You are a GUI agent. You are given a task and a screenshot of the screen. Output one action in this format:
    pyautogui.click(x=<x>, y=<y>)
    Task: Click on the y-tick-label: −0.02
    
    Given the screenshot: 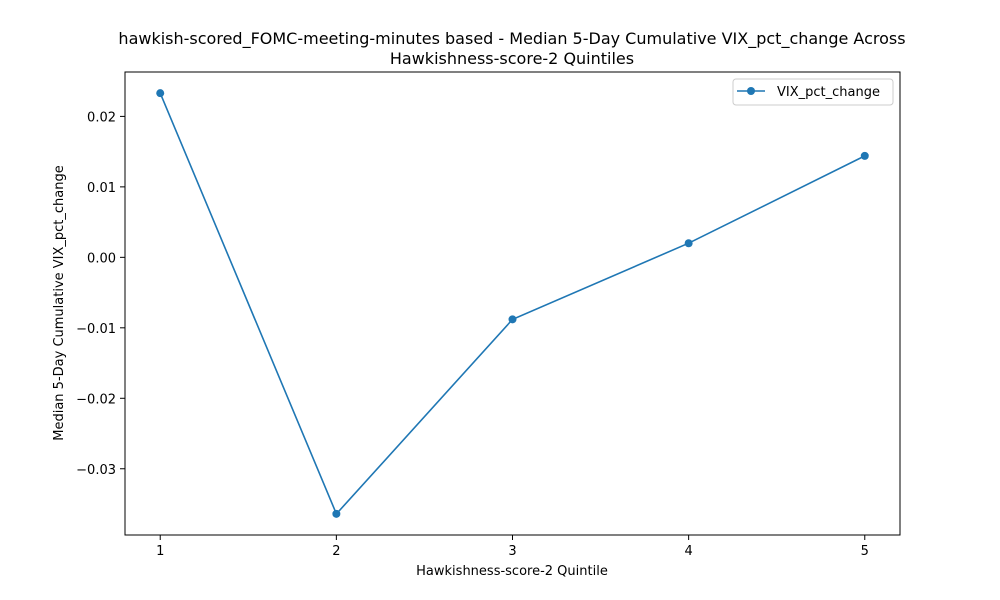 What is the action you would take?
    pyautogui.click(x=96, y=399)
    